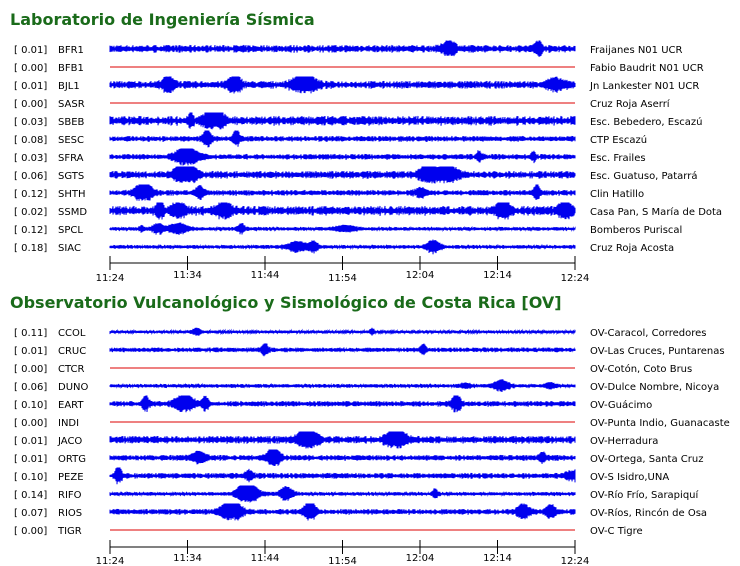 This screenshot has width=740, height=566. What do you see at coordinates (632, 248) in the screenshot?
I see `station-site-label: Cruz Roja Acosta` at bounding box center [632, 248].